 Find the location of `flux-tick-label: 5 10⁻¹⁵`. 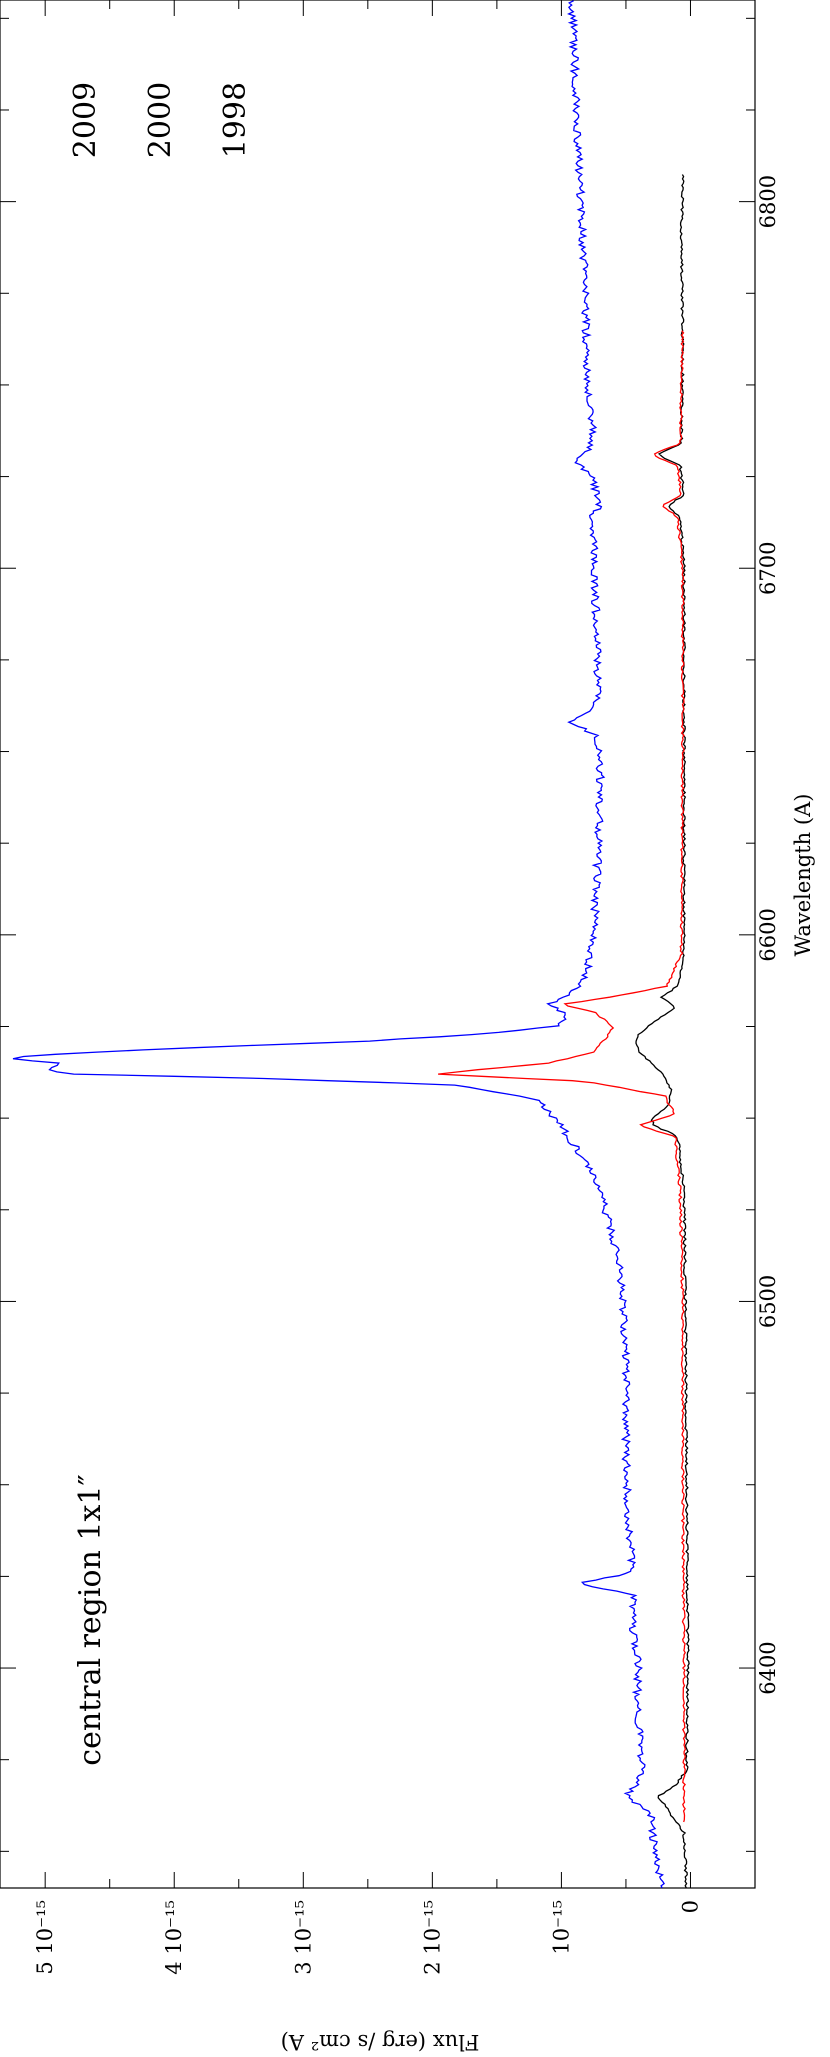

flux-tick-label: 5 10⁻¹⁵ is located at coordinates (45, 1937).